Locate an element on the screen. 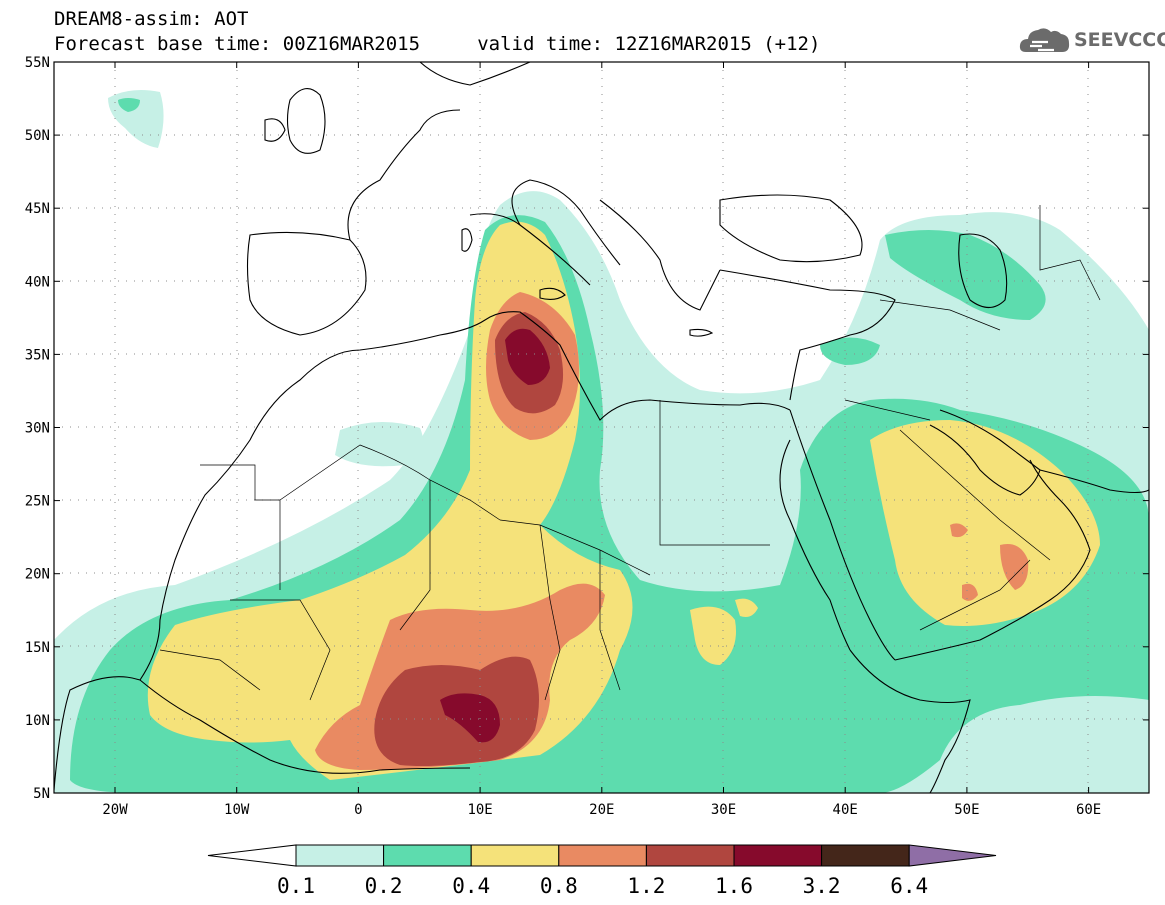  logo-text: SEEVCCC is located at coordinates (1119, 40).